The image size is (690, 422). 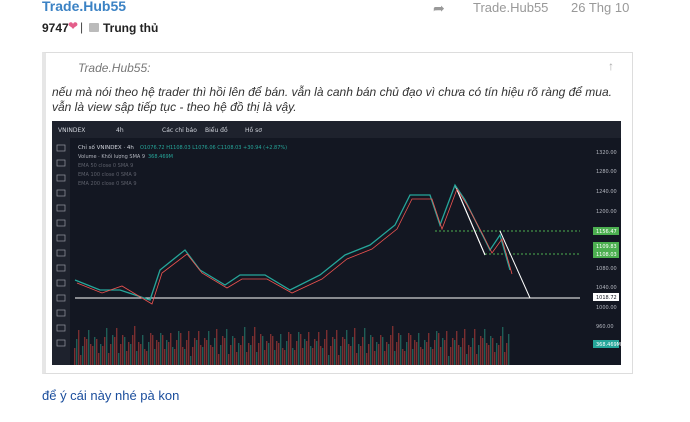 What do you see at coordinates (107, 184) in the screenshot?
I see `legend: EMA 200 close 0 SMA 9` at bounding box center [107, 184].